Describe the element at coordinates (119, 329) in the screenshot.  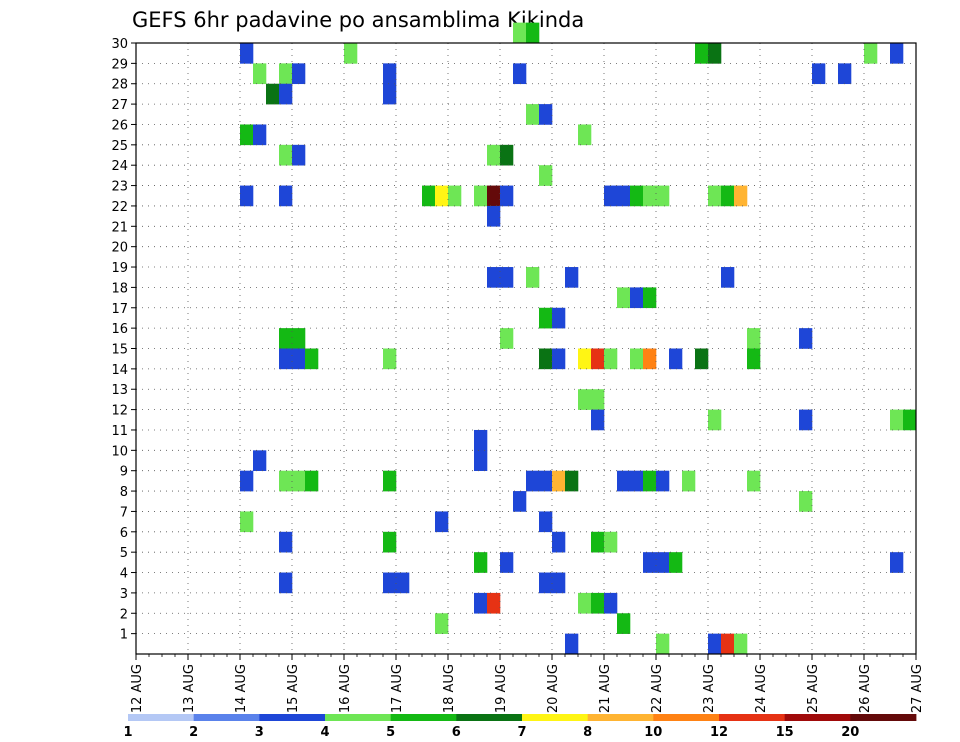
I see `y-tick-label: 16` at that location.